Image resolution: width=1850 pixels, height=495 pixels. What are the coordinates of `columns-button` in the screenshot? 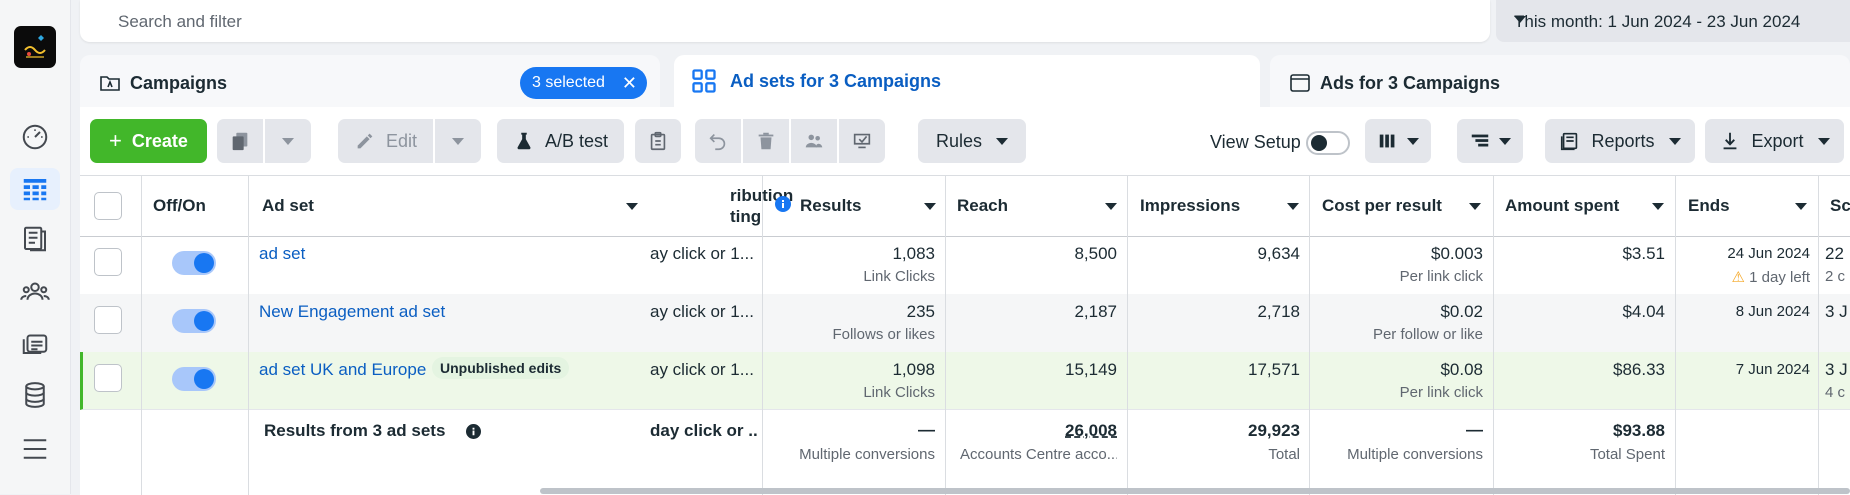 It's located at (1398, 141).